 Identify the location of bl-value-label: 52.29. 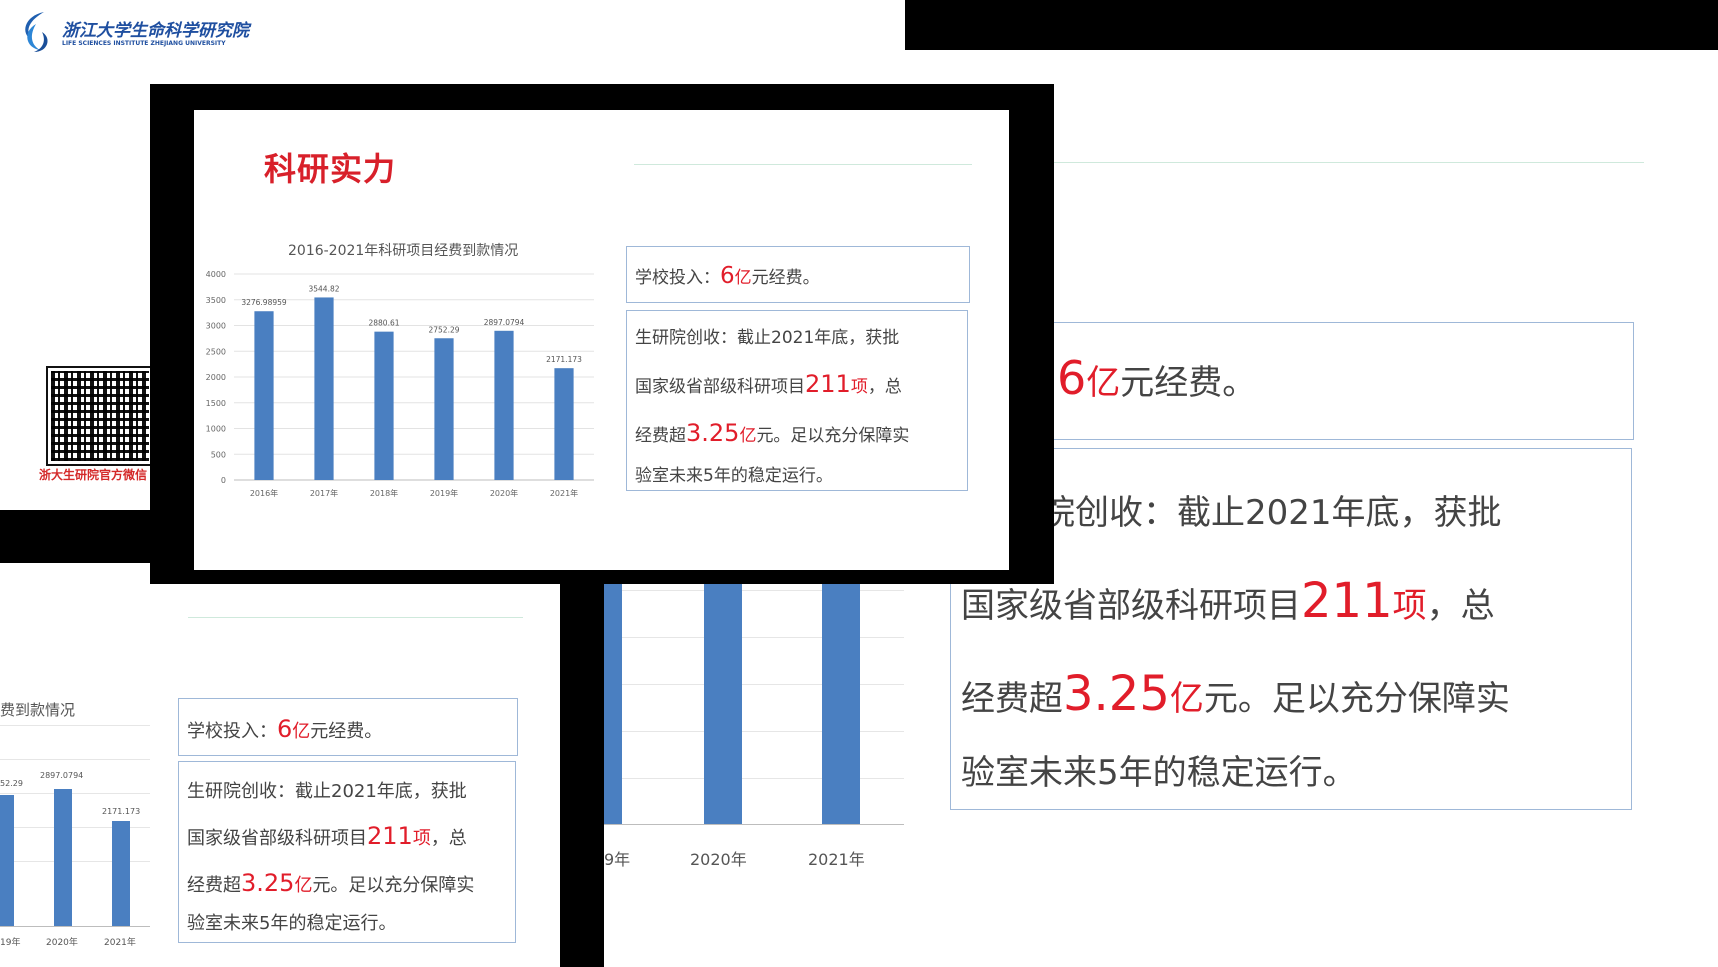
(11, 783).